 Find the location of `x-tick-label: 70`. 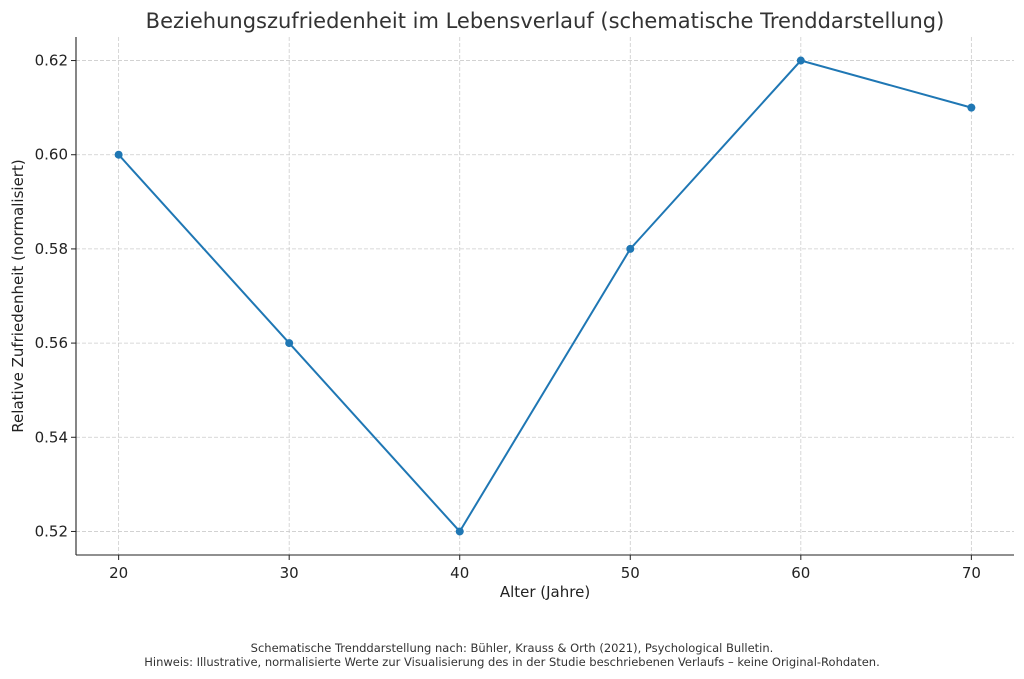

x-tick-label: 70 is located at coordinates (971, 573).